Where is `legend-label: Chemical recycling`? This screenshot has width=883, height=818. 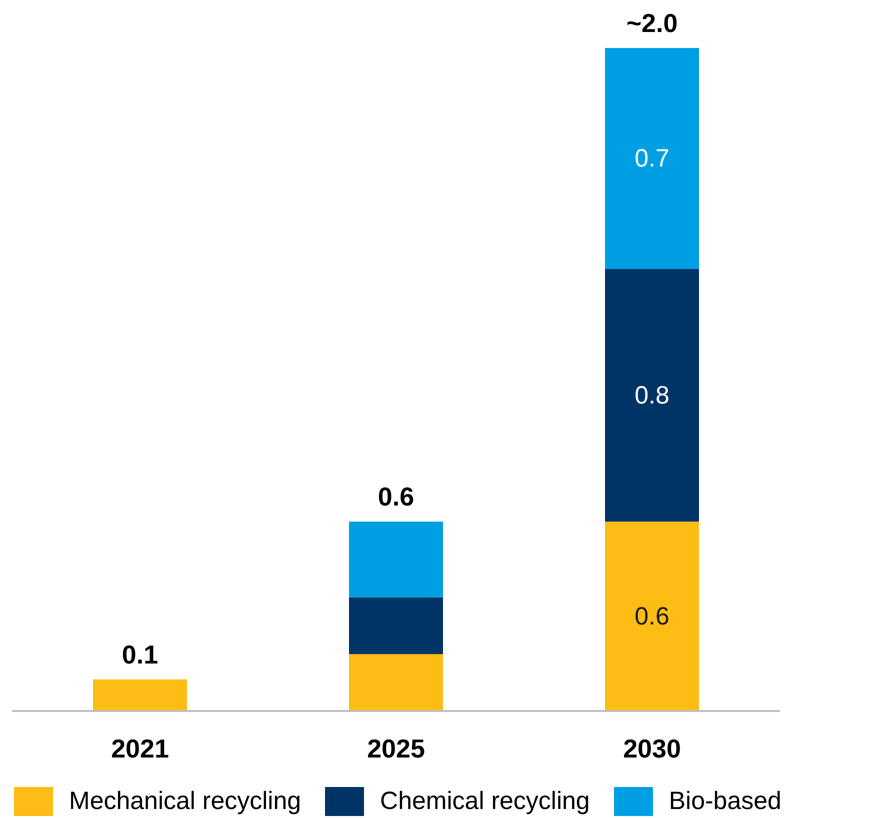
legend-label: Chemical recycling is located at coordinates (485, 801).